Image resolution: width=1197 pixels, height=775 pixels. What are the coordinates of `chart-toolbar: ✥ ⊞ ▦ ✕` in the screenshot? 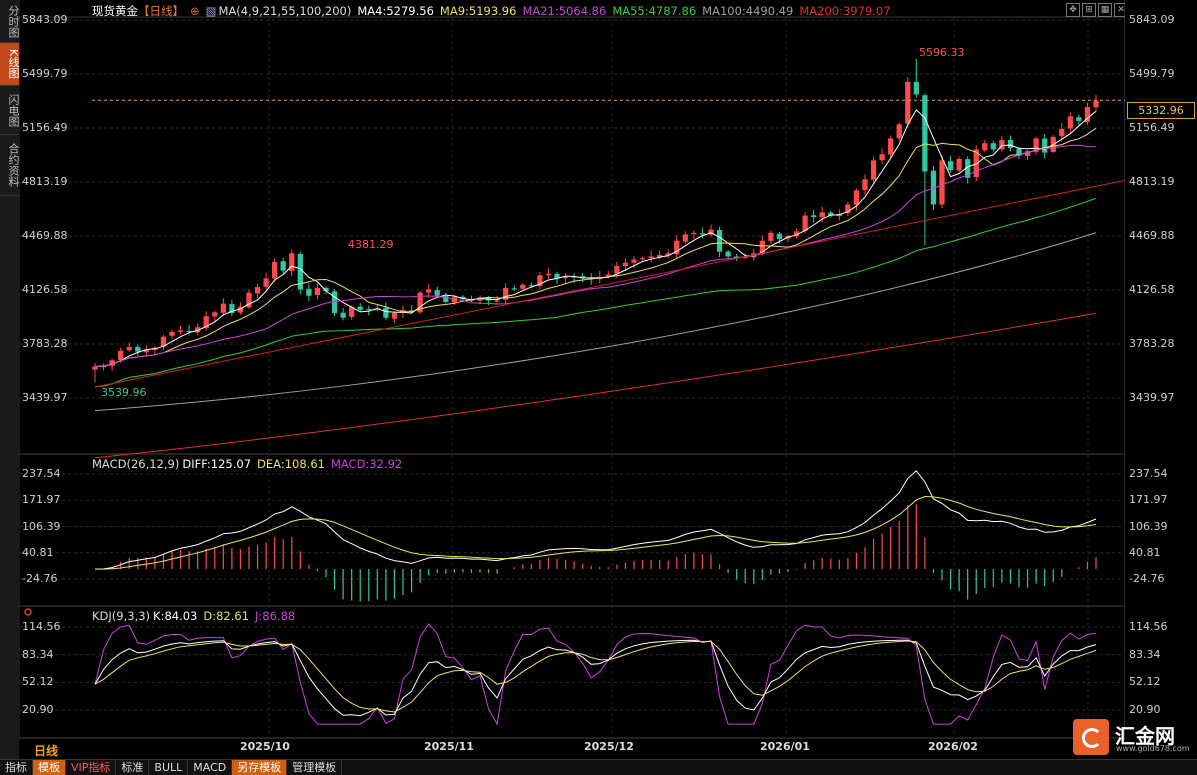 It's located at (1096, 9).